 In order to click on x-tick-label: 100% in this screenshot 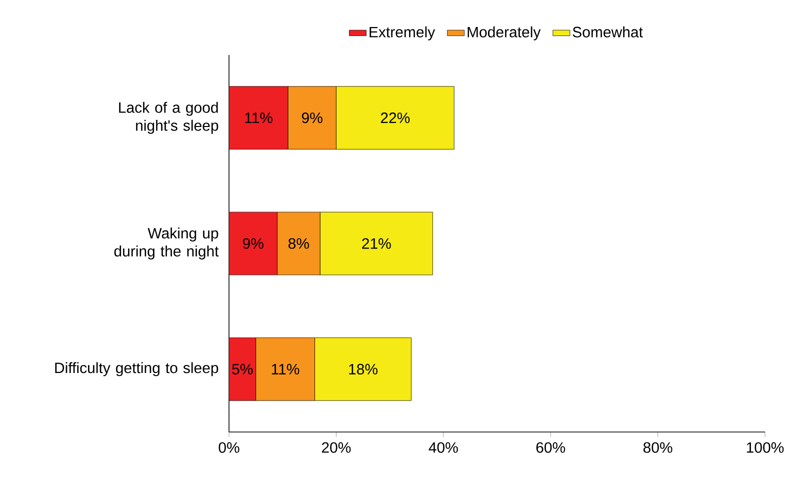, I will do `click(765, 447)`.